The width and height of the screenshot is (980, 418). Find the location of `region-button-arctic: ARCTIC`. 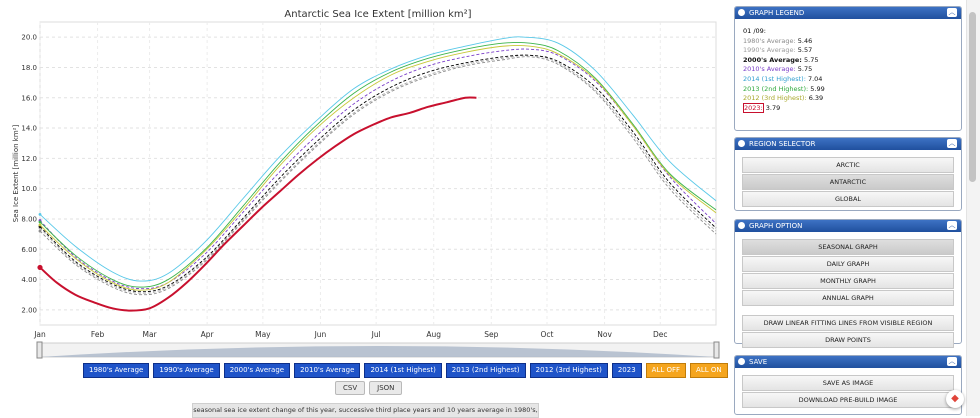

region-button-arctic: ARCTIC is located at coordinates (848, 165).